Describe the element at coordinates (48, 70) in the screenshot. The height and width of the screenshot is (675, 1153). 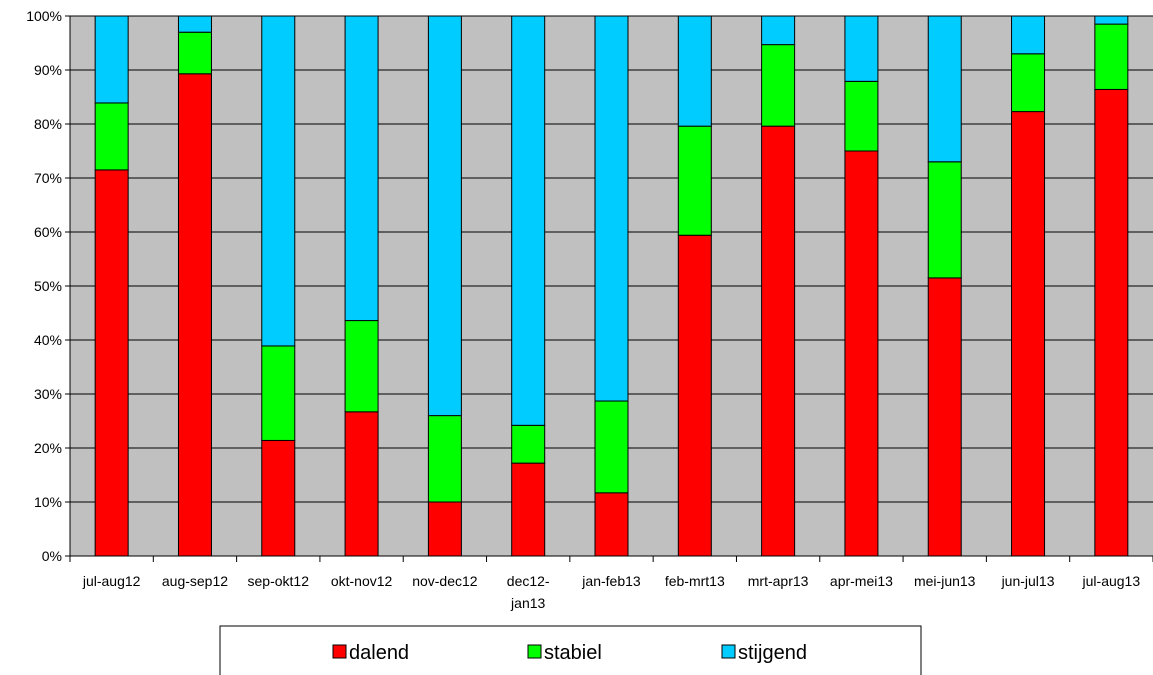
I see `y-tick-label: 90%` at that location.